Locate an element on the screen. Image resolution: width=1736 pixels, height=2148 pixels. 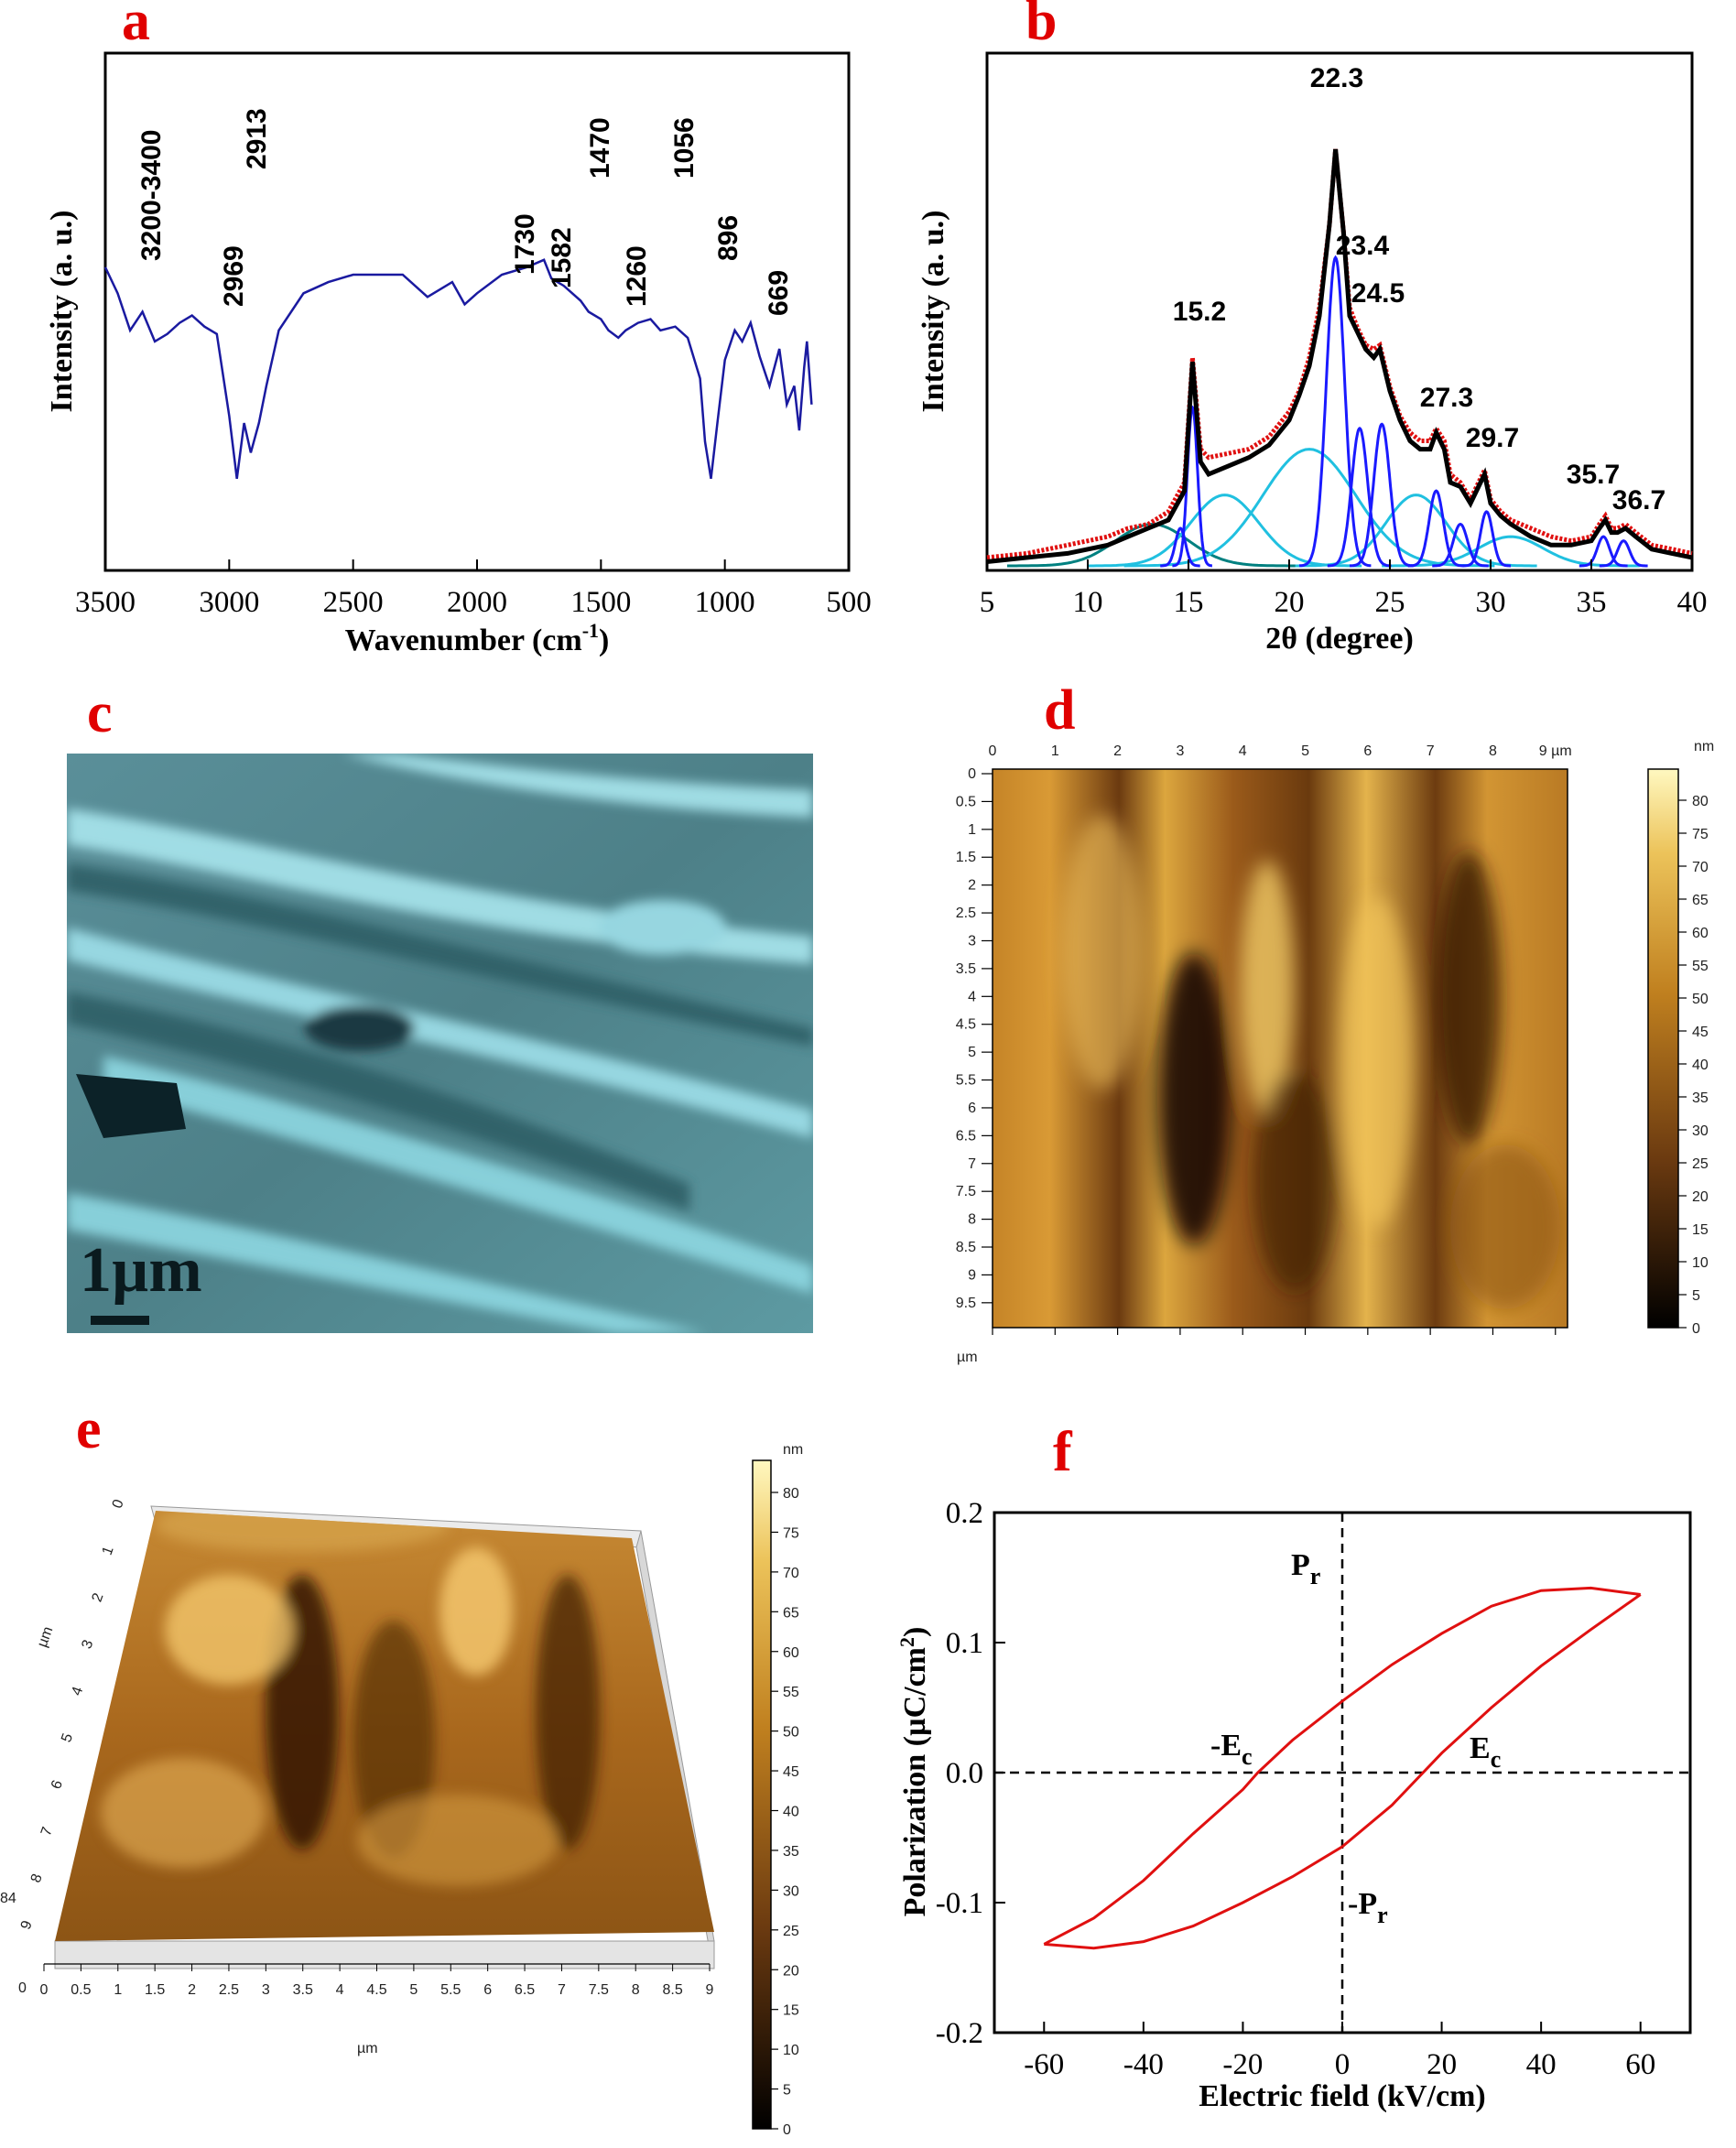
ftir-peak-label: 669 is located at coordinates (779, 293).